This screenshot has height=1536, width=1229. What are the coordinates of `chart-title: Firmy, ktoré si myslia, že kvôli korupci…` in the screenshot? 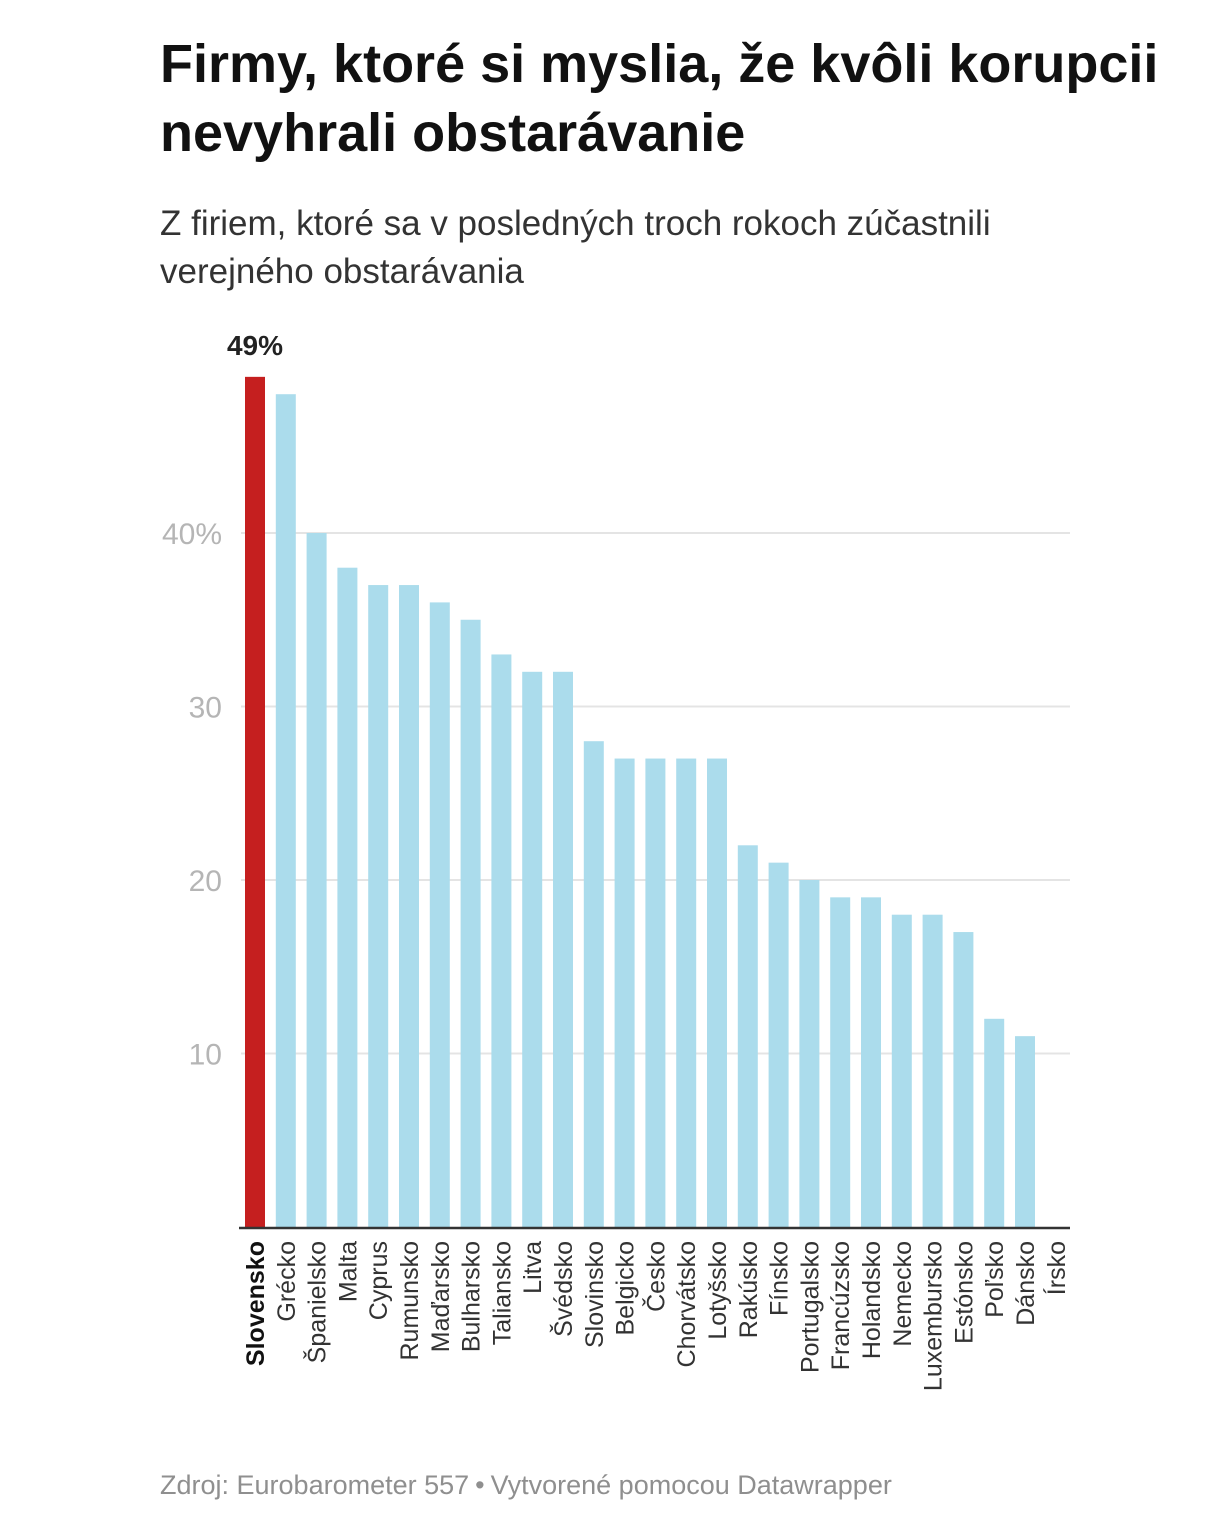 It's located at (659, 98).